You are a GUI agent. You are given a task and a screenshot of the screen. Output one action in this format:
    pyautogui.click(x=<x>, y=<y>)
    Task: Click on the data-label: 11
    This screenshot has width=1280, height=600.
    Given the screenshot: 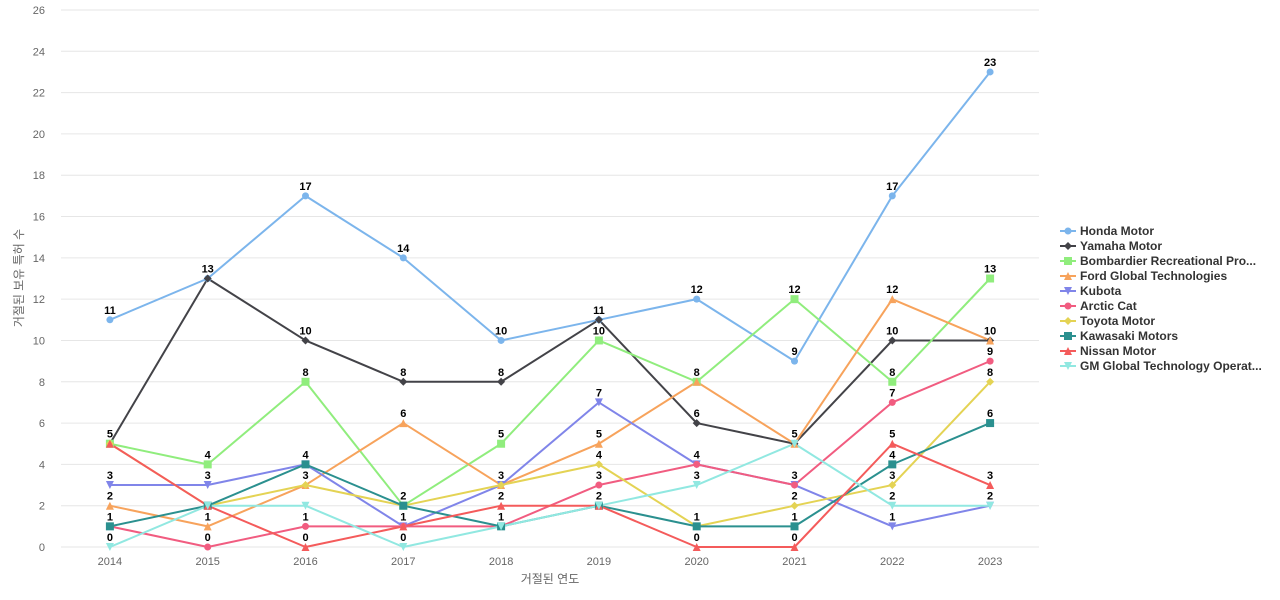 What is the action you would take?
    pyautogui.click(x=110, y=311)
    